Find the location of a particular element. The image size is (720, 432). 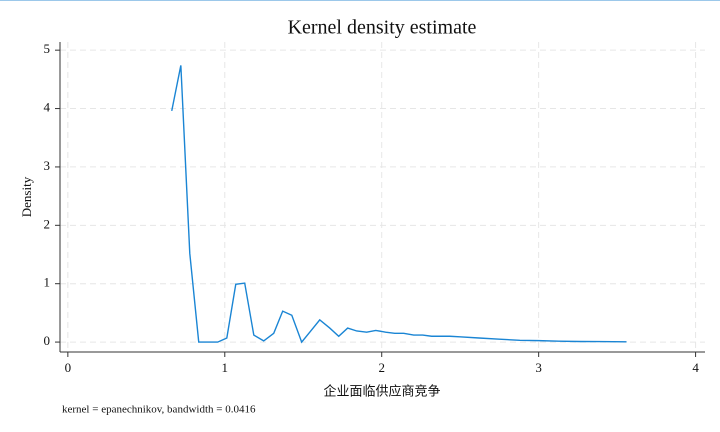

y-tick-label: 2 is located at coordinates (47, 223).